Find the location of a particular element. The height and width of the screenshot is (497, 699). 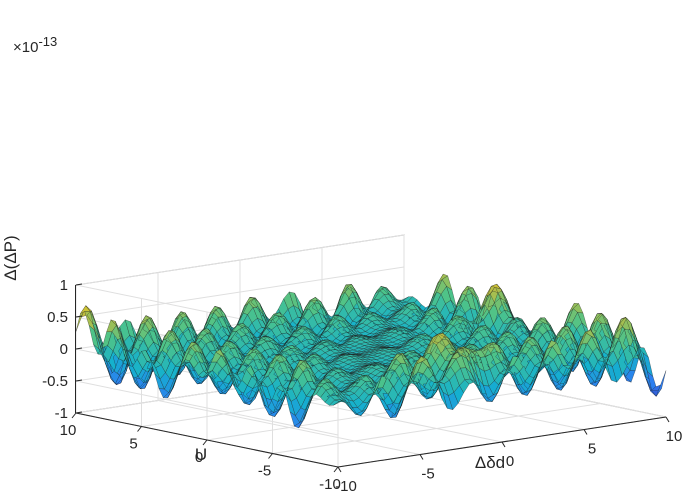

y-tick-label: -10 is located at coordinates (330, 484).